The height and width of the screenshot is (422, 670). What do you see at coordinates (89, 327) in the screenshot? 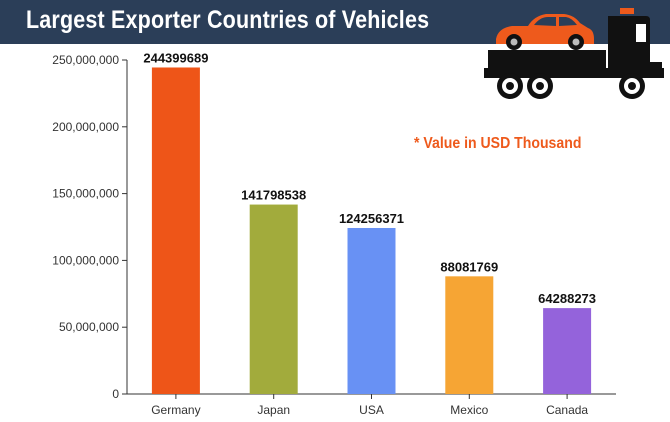
I see `y-tick-label: 50,000,000` at bounding box center [89, 327].